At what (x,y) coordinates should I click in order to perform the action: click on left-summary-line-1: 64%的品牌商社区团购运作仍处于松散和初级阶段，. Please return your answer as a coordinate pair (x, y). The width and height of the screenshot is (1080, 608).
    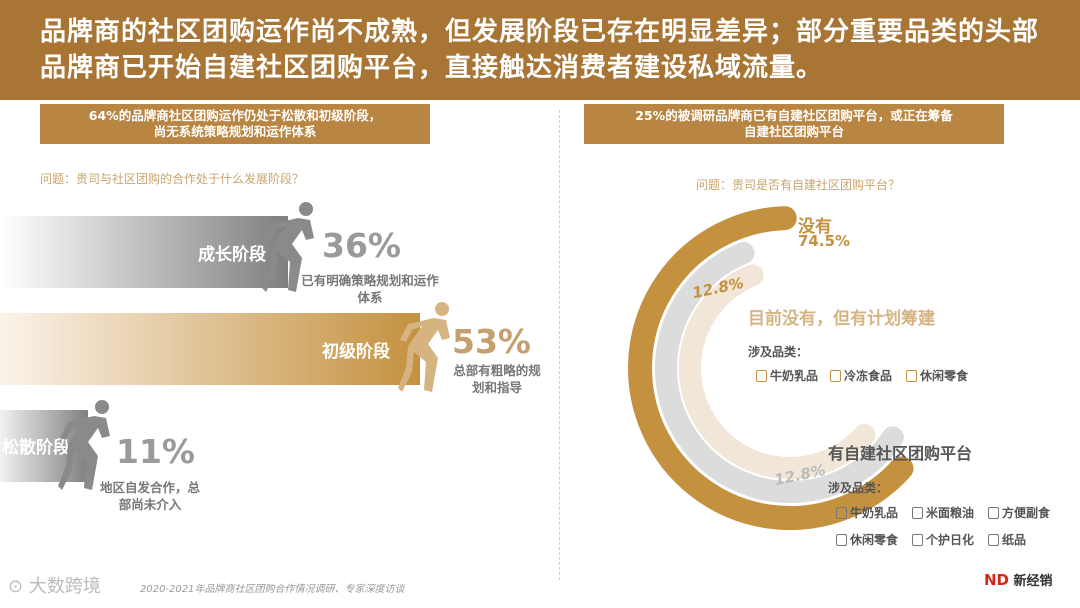
    Looking at the image, I should click on (235, 115).